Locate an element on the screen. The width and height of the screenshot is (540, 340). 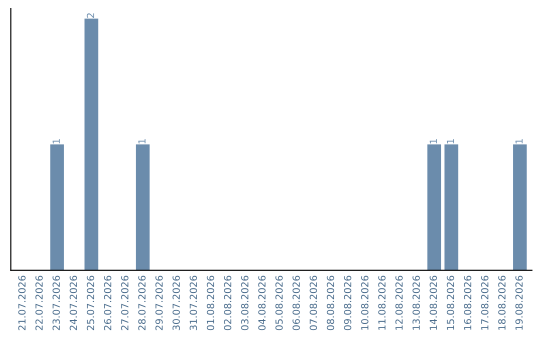
x-tick-label: 26.07.2026 is located at coordinates (108, 303).